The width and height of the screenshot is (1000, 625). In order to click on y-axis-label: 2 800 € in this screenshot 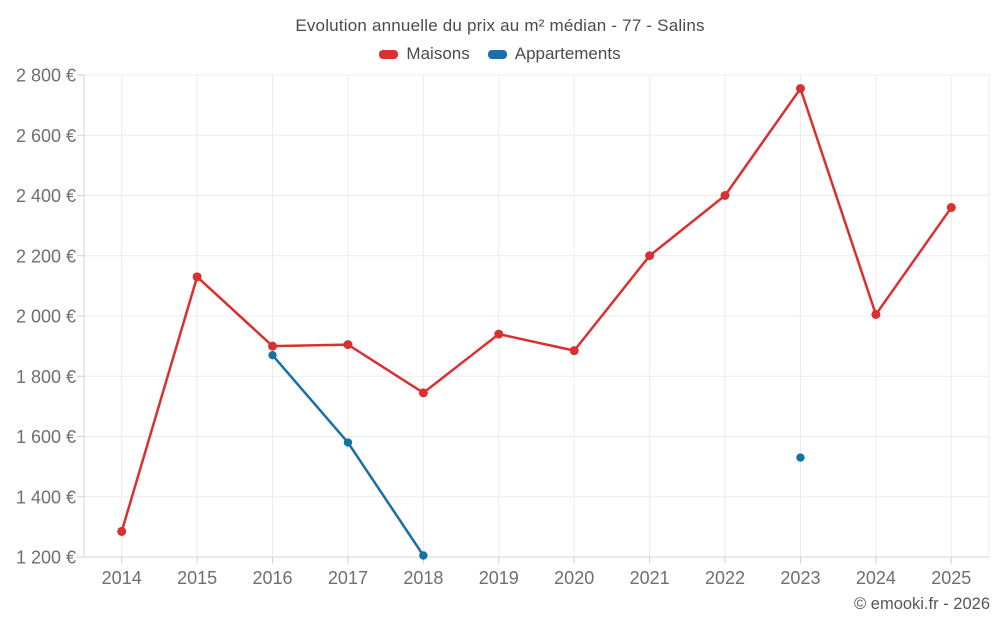, I will do `click(46, 76)`.